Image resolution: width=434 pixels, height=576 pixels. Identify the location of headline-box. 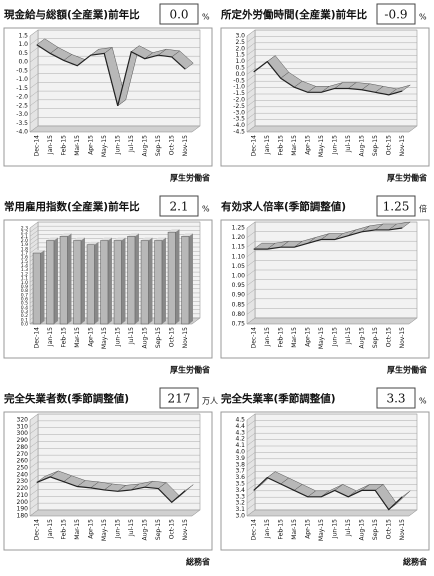
(396, 206).